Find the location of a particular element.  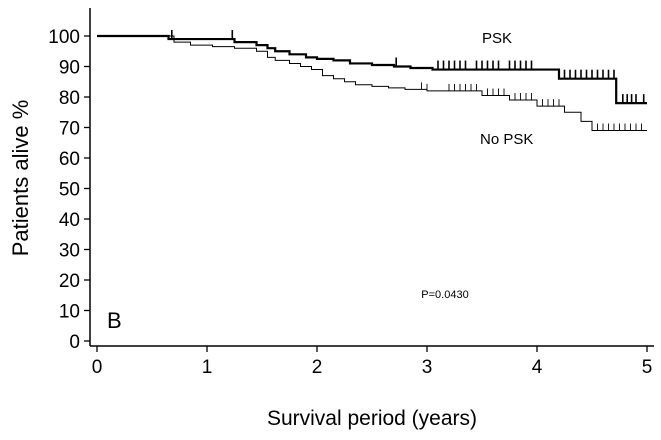

y-tick-label: 40 is located at coordinates (69, 220).